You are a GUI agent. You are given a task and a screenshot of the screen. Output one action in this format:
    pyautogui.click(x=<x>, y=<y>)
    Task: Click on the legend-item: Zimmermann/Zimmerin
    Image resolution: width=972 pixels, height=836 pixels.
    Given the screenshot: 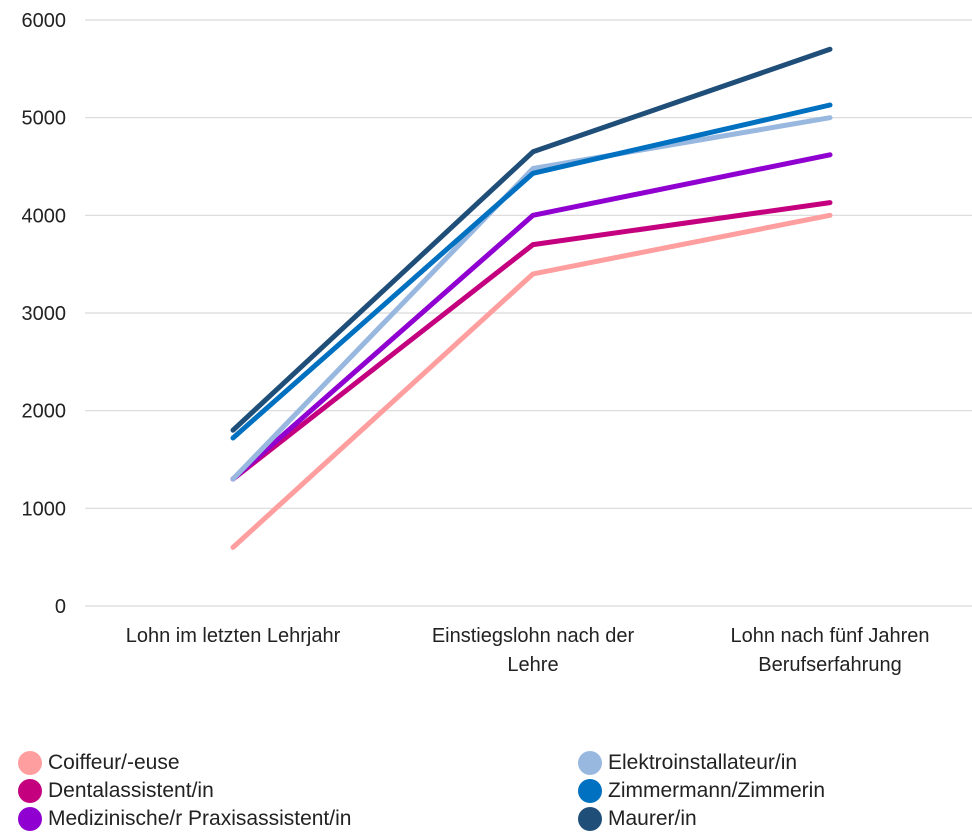 What is the action you would take?
    pyautogui.click(x=701, y=791)
    